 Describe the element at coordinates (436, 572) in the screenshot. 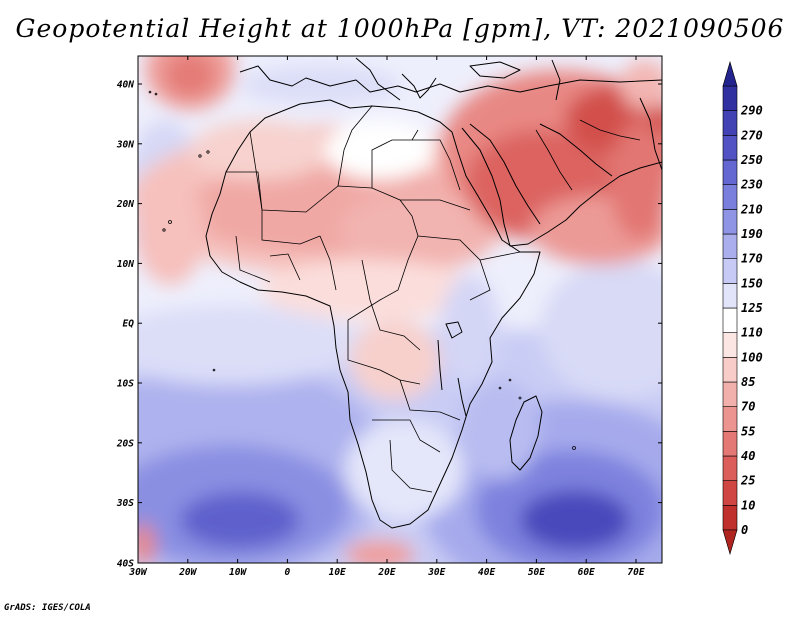

I see `lon-tick-label: 30E` at that location.